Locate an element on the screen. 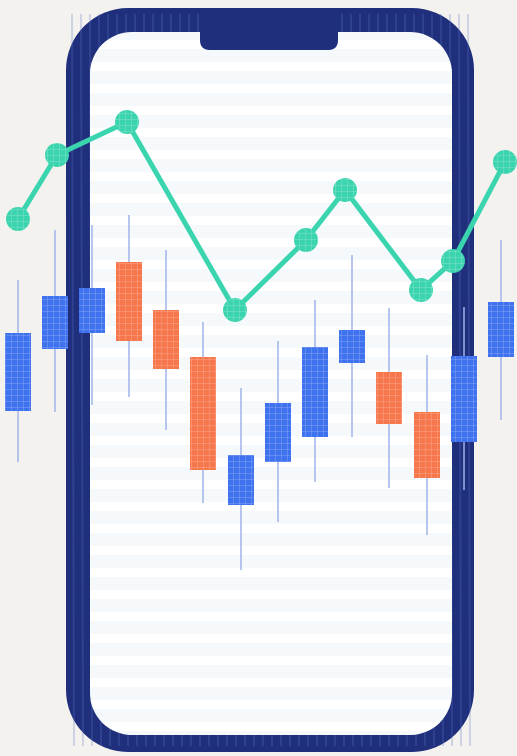 This screenshot has width=517, height=756. phone-notch is located at coordinates (269, 29).